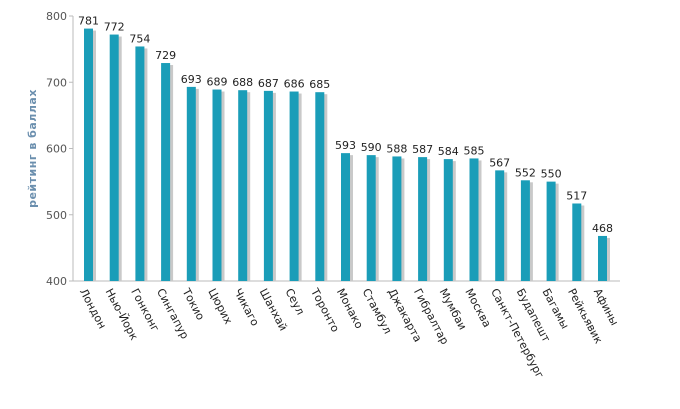  I want to click on value-label: 584, so click(448, 151).